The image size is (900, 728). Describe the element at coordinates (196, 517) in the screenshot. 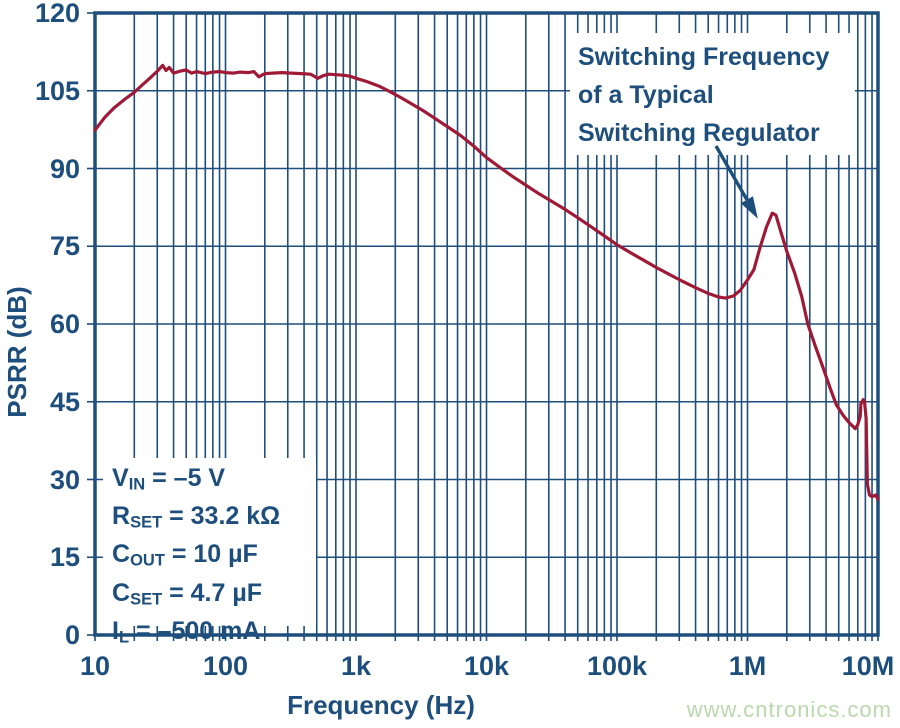

I see `condition-rset: RSET = 33.2 kΩ` at that location.